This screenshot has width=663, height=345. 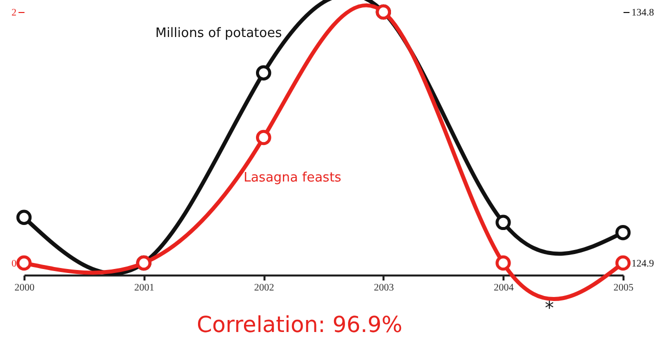 What do you see at coordinates (14, 13) in the screenshot?
I see `y-tick-label: 2` at bounding box center [14, 13].